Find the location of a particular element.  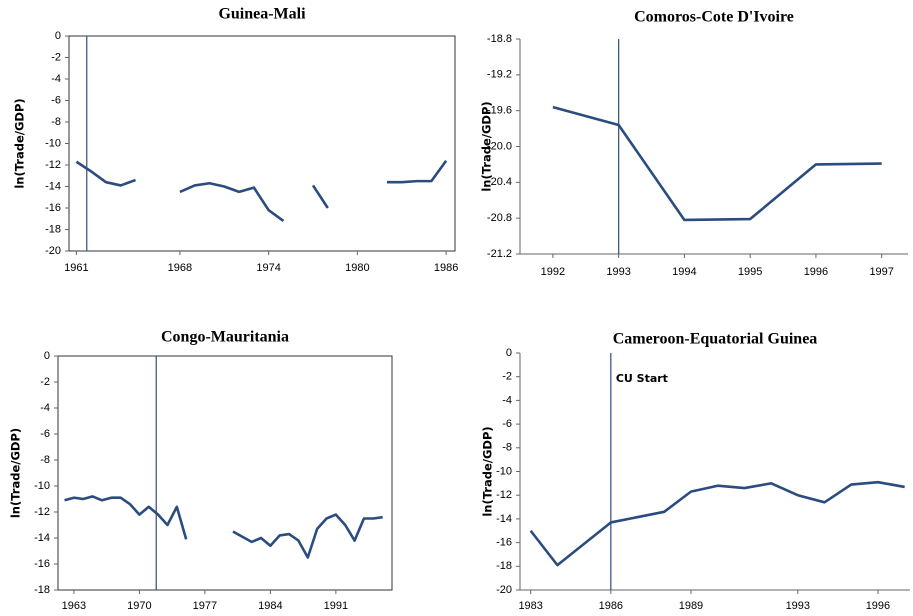

y-tick-label: -20.4 is located at coordinates (499, 182).